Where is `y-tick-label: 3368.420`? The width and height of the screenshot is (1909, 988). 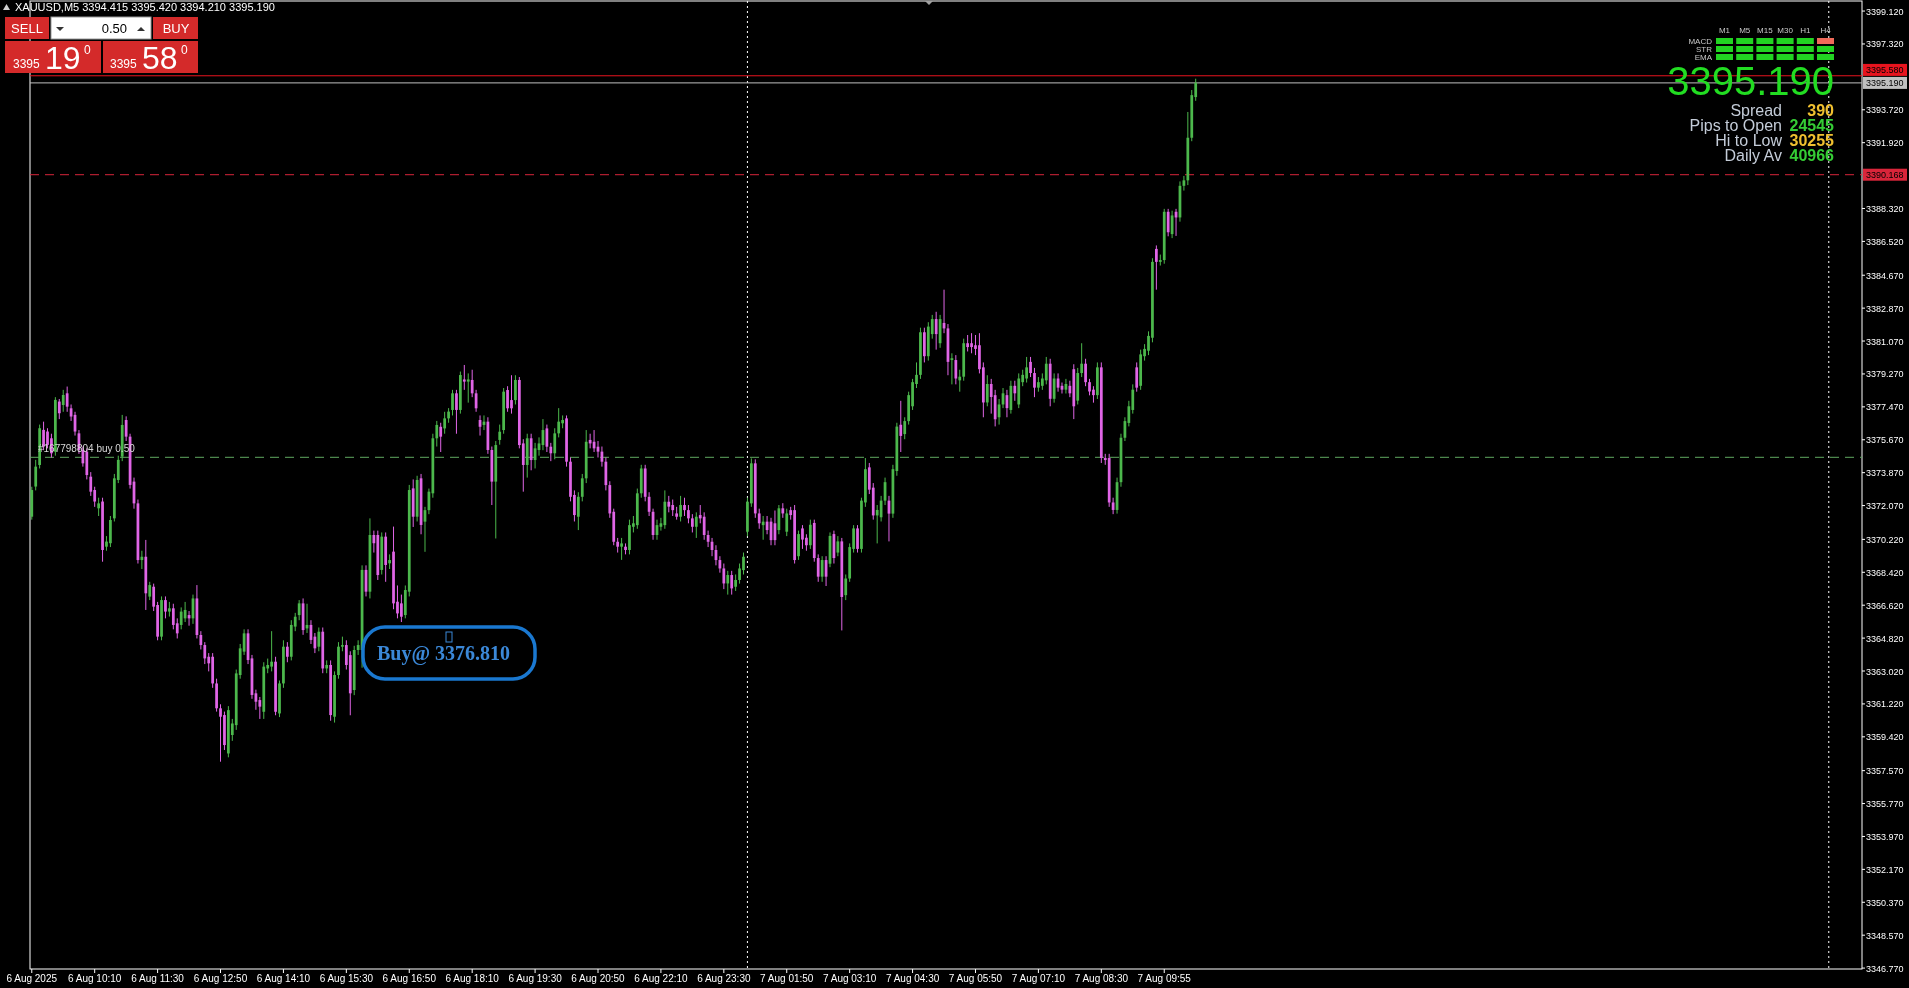
y-tick-label: 3368.420 is located at coordinates (1885, 572).